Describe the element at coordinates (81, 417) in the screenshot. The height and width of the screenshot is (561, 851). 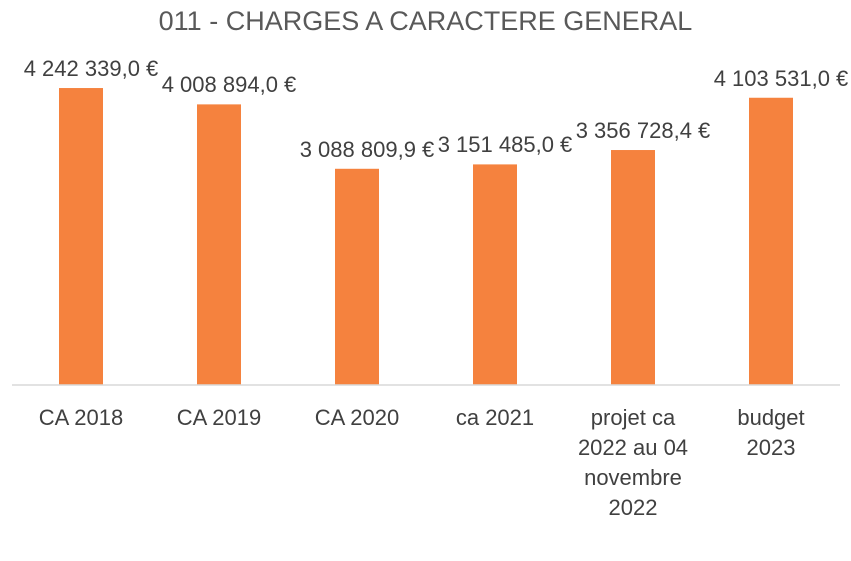
I see `x-tick-label: CA 2018` at that location.